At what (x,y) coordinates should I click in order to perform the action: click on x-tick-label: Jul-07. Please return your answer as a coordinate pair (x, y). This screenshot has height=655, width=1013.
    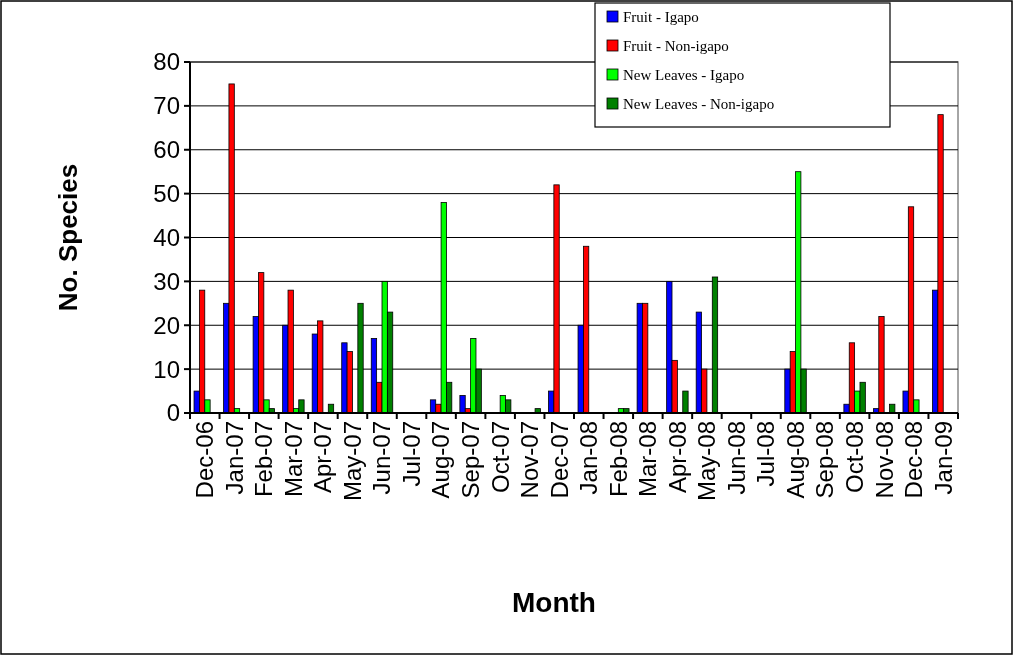
    Looking at the image, I should click on (411, 454).